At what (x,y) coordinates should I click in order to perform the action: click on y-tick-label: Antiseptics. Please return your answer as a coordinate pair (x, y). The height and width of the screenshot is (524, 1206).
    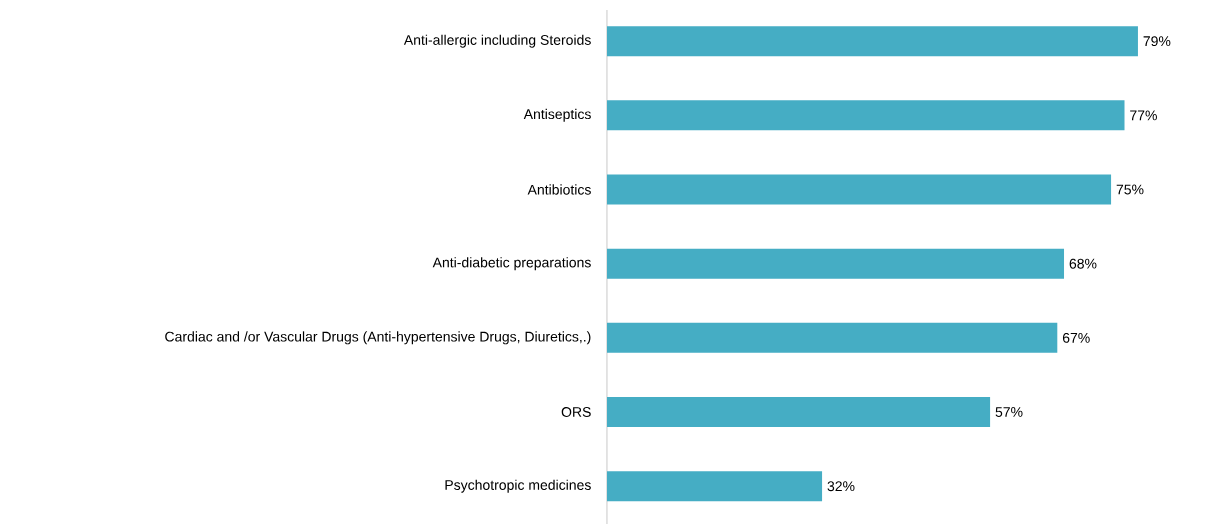
    Looking at the image, I should click on (557, 115).